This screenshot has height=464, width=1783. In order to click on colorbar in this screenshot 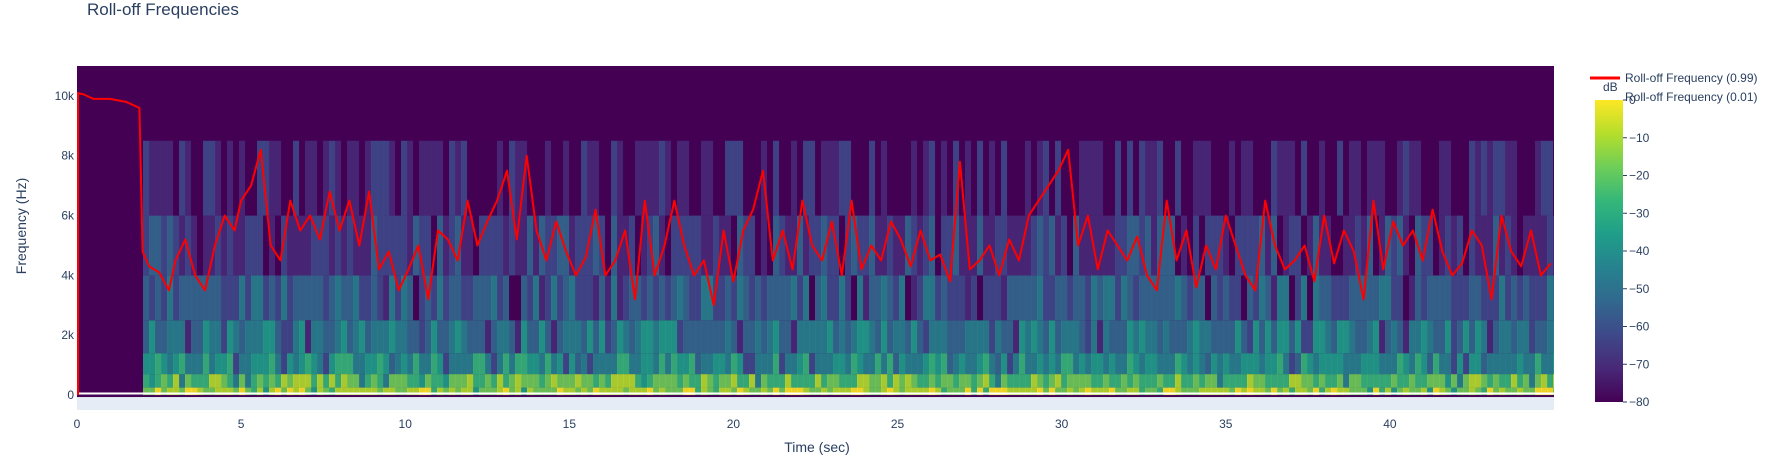, I will do `click(1609, 251)`.